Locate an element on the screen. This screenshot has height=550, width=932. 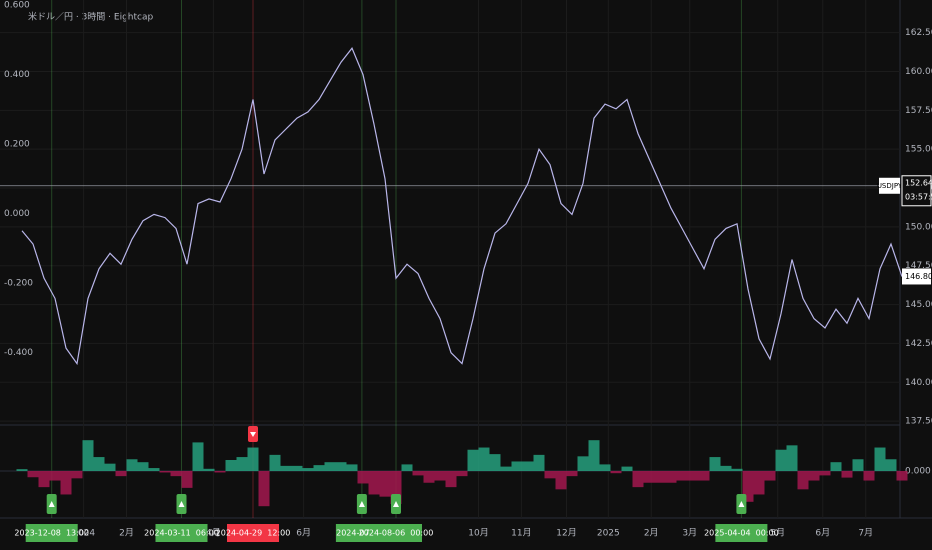
x-tick-label: 2024 is located at coordinates (83, 534).